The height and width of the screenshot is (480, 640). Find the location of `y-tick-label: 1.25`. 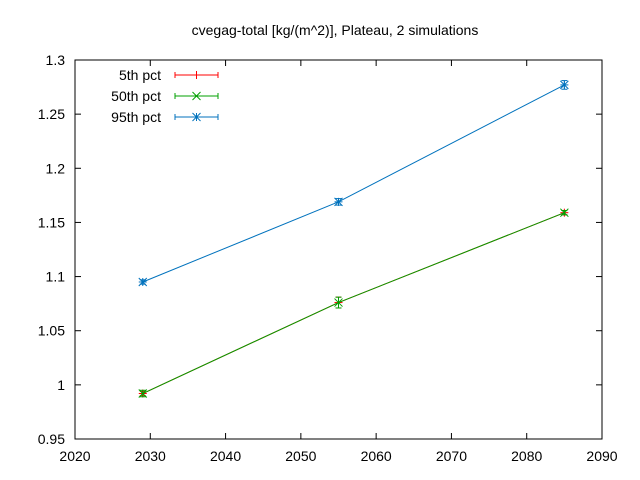

y-tick-label: 1.25 is located at coordinates (51, 114).